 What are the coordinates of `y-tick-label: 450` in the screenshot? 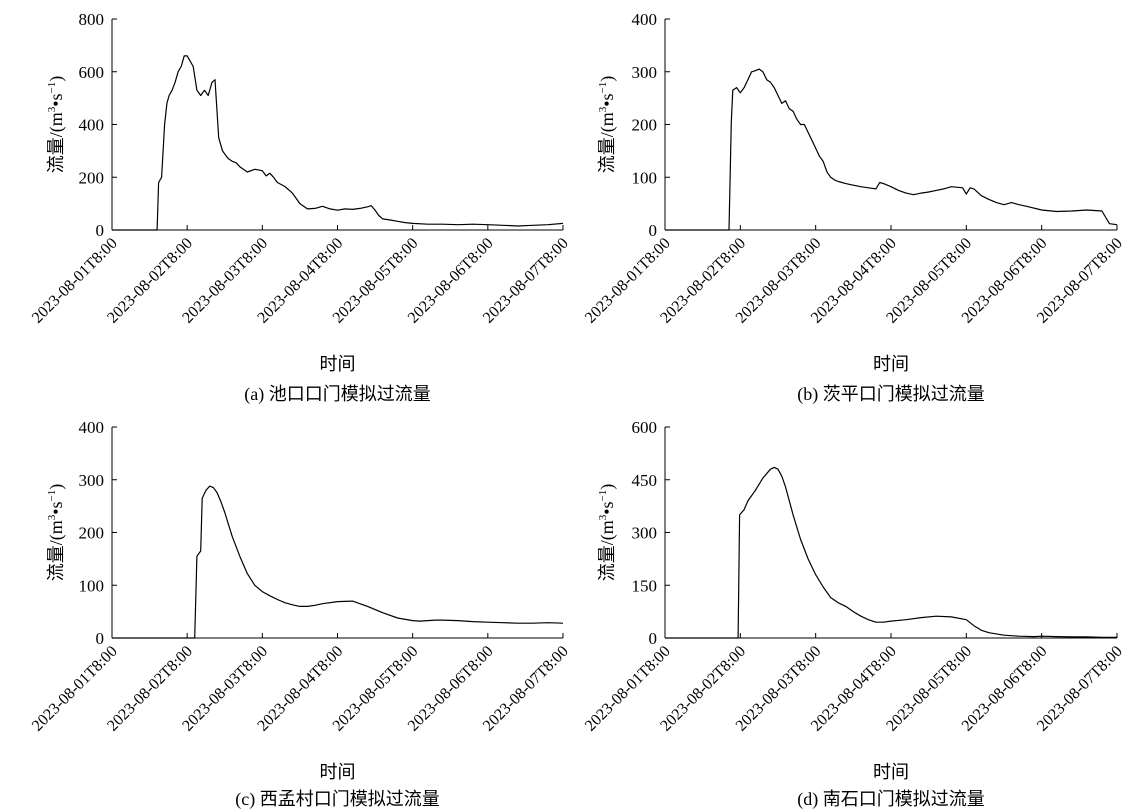 It's located at (645, 480).